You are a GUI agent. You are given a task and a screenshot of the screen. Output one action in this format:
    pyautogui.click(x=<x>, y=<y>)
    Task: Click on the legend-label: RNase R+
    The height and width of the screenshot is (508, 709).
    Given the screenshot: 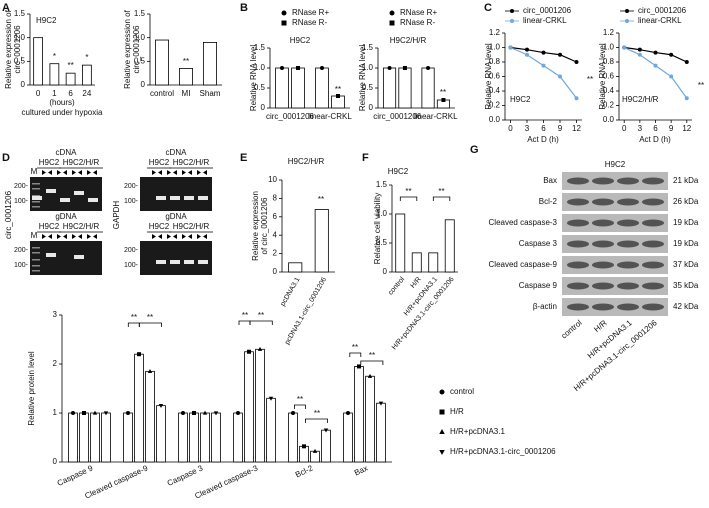 What is the action you would take?
    pyautogui.click(x=418, y=12)
    